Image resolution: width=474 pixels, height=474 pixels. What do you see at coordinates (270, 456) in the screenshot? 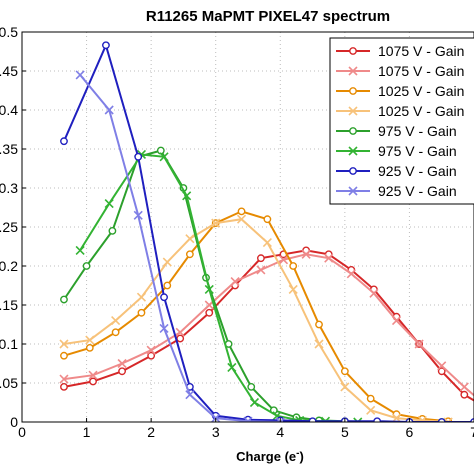
I see `x-axis-label: Charge (e-)` at bounding box center [270, 456].